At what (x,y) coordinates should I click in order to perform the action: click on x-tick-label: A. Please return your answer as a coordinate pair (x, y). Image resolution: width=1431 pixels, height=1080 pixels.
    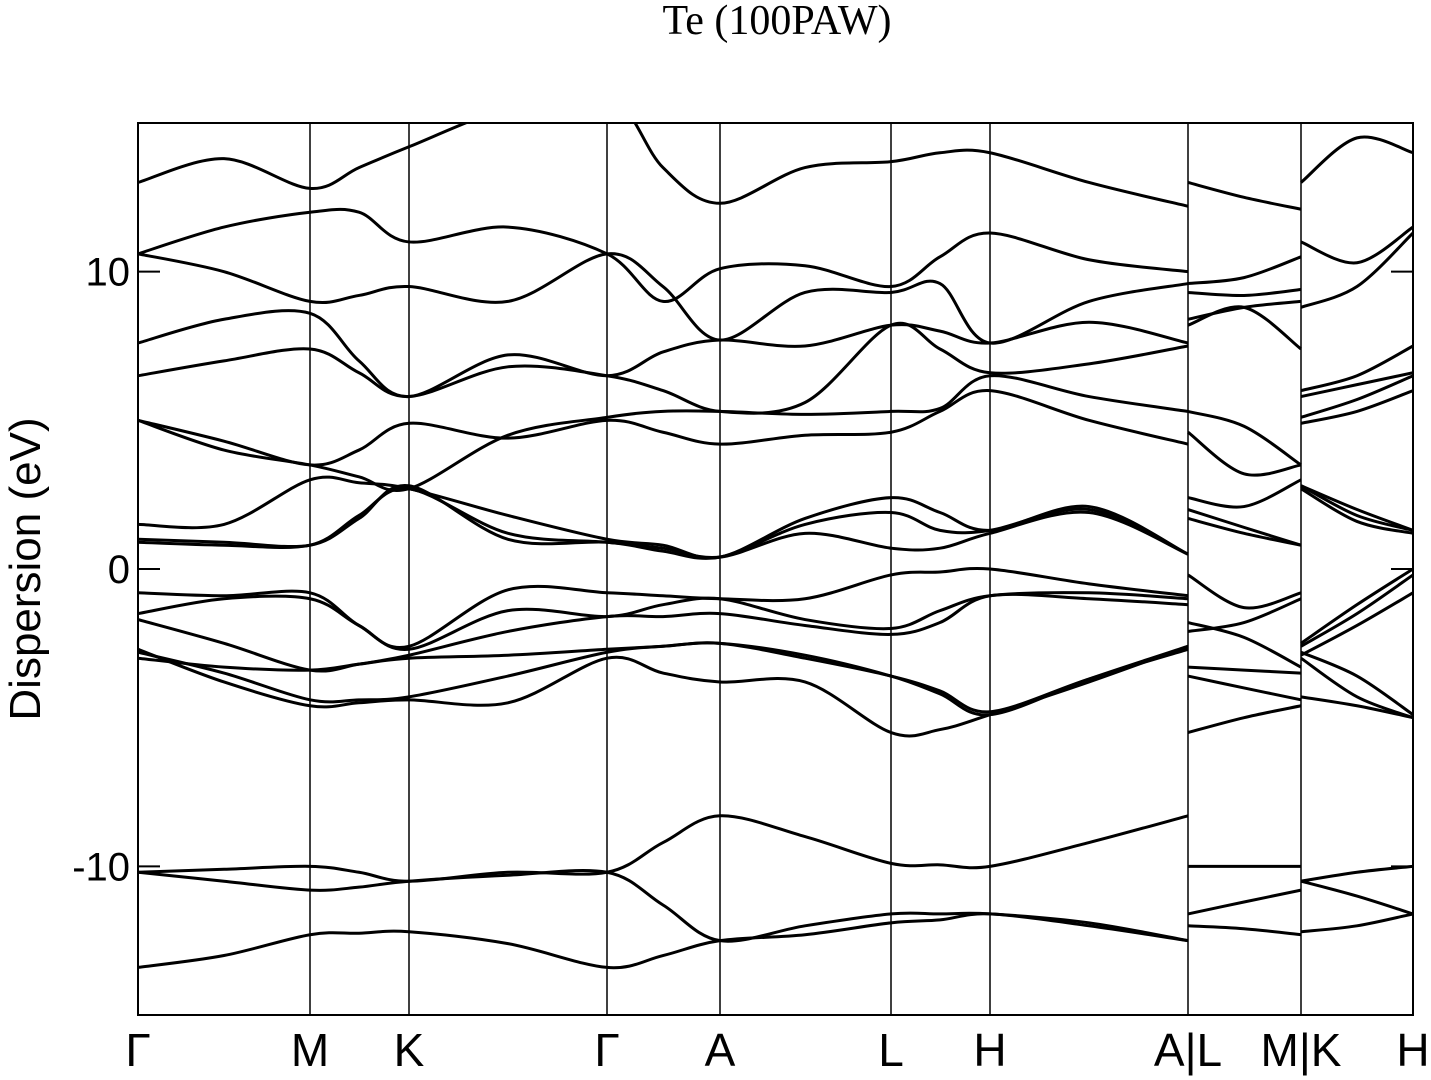
    Looking at the image, I should click on (720, 1050).